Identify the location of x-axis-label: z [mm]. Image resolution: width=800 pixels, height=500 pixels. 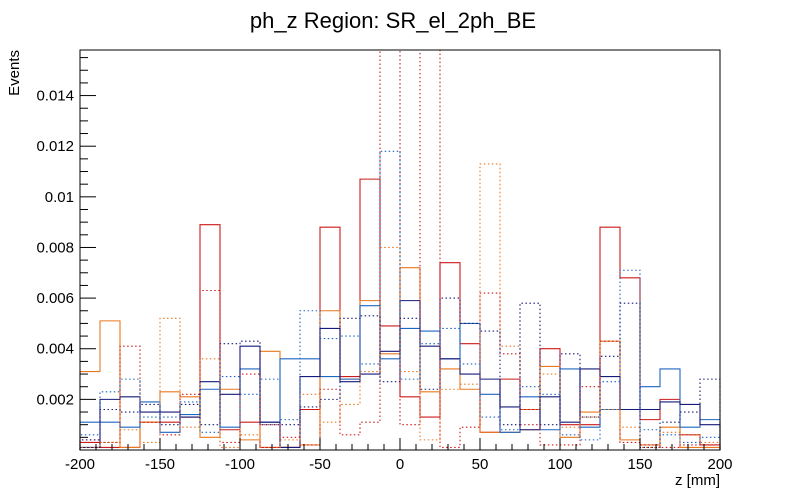
(697, 480).